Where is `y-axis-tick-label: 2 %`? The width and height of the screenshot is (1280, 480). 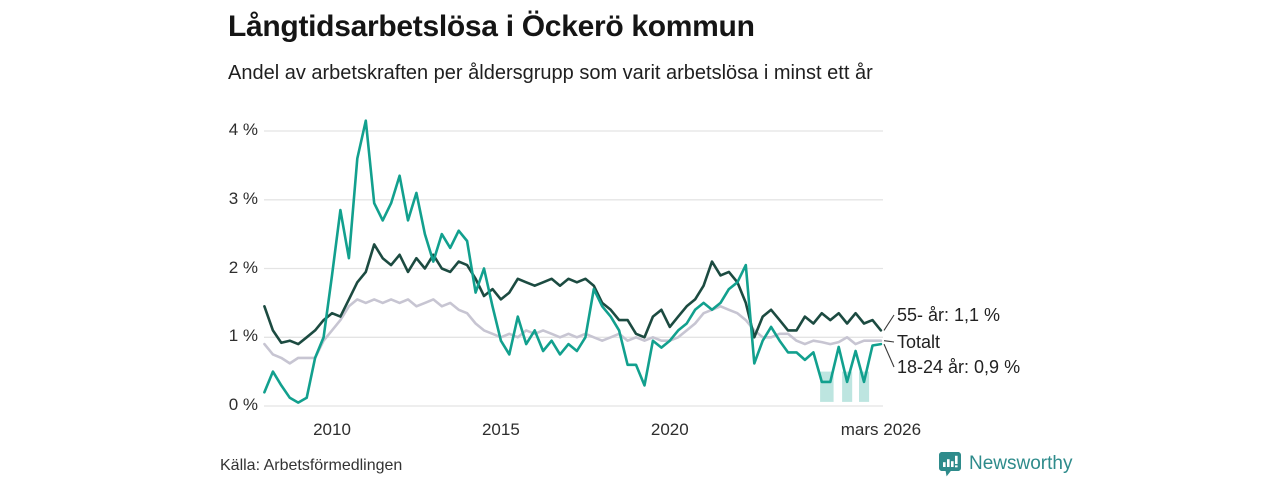 y-axis-tick-label: 2 % is located at coordinates (243, 267).